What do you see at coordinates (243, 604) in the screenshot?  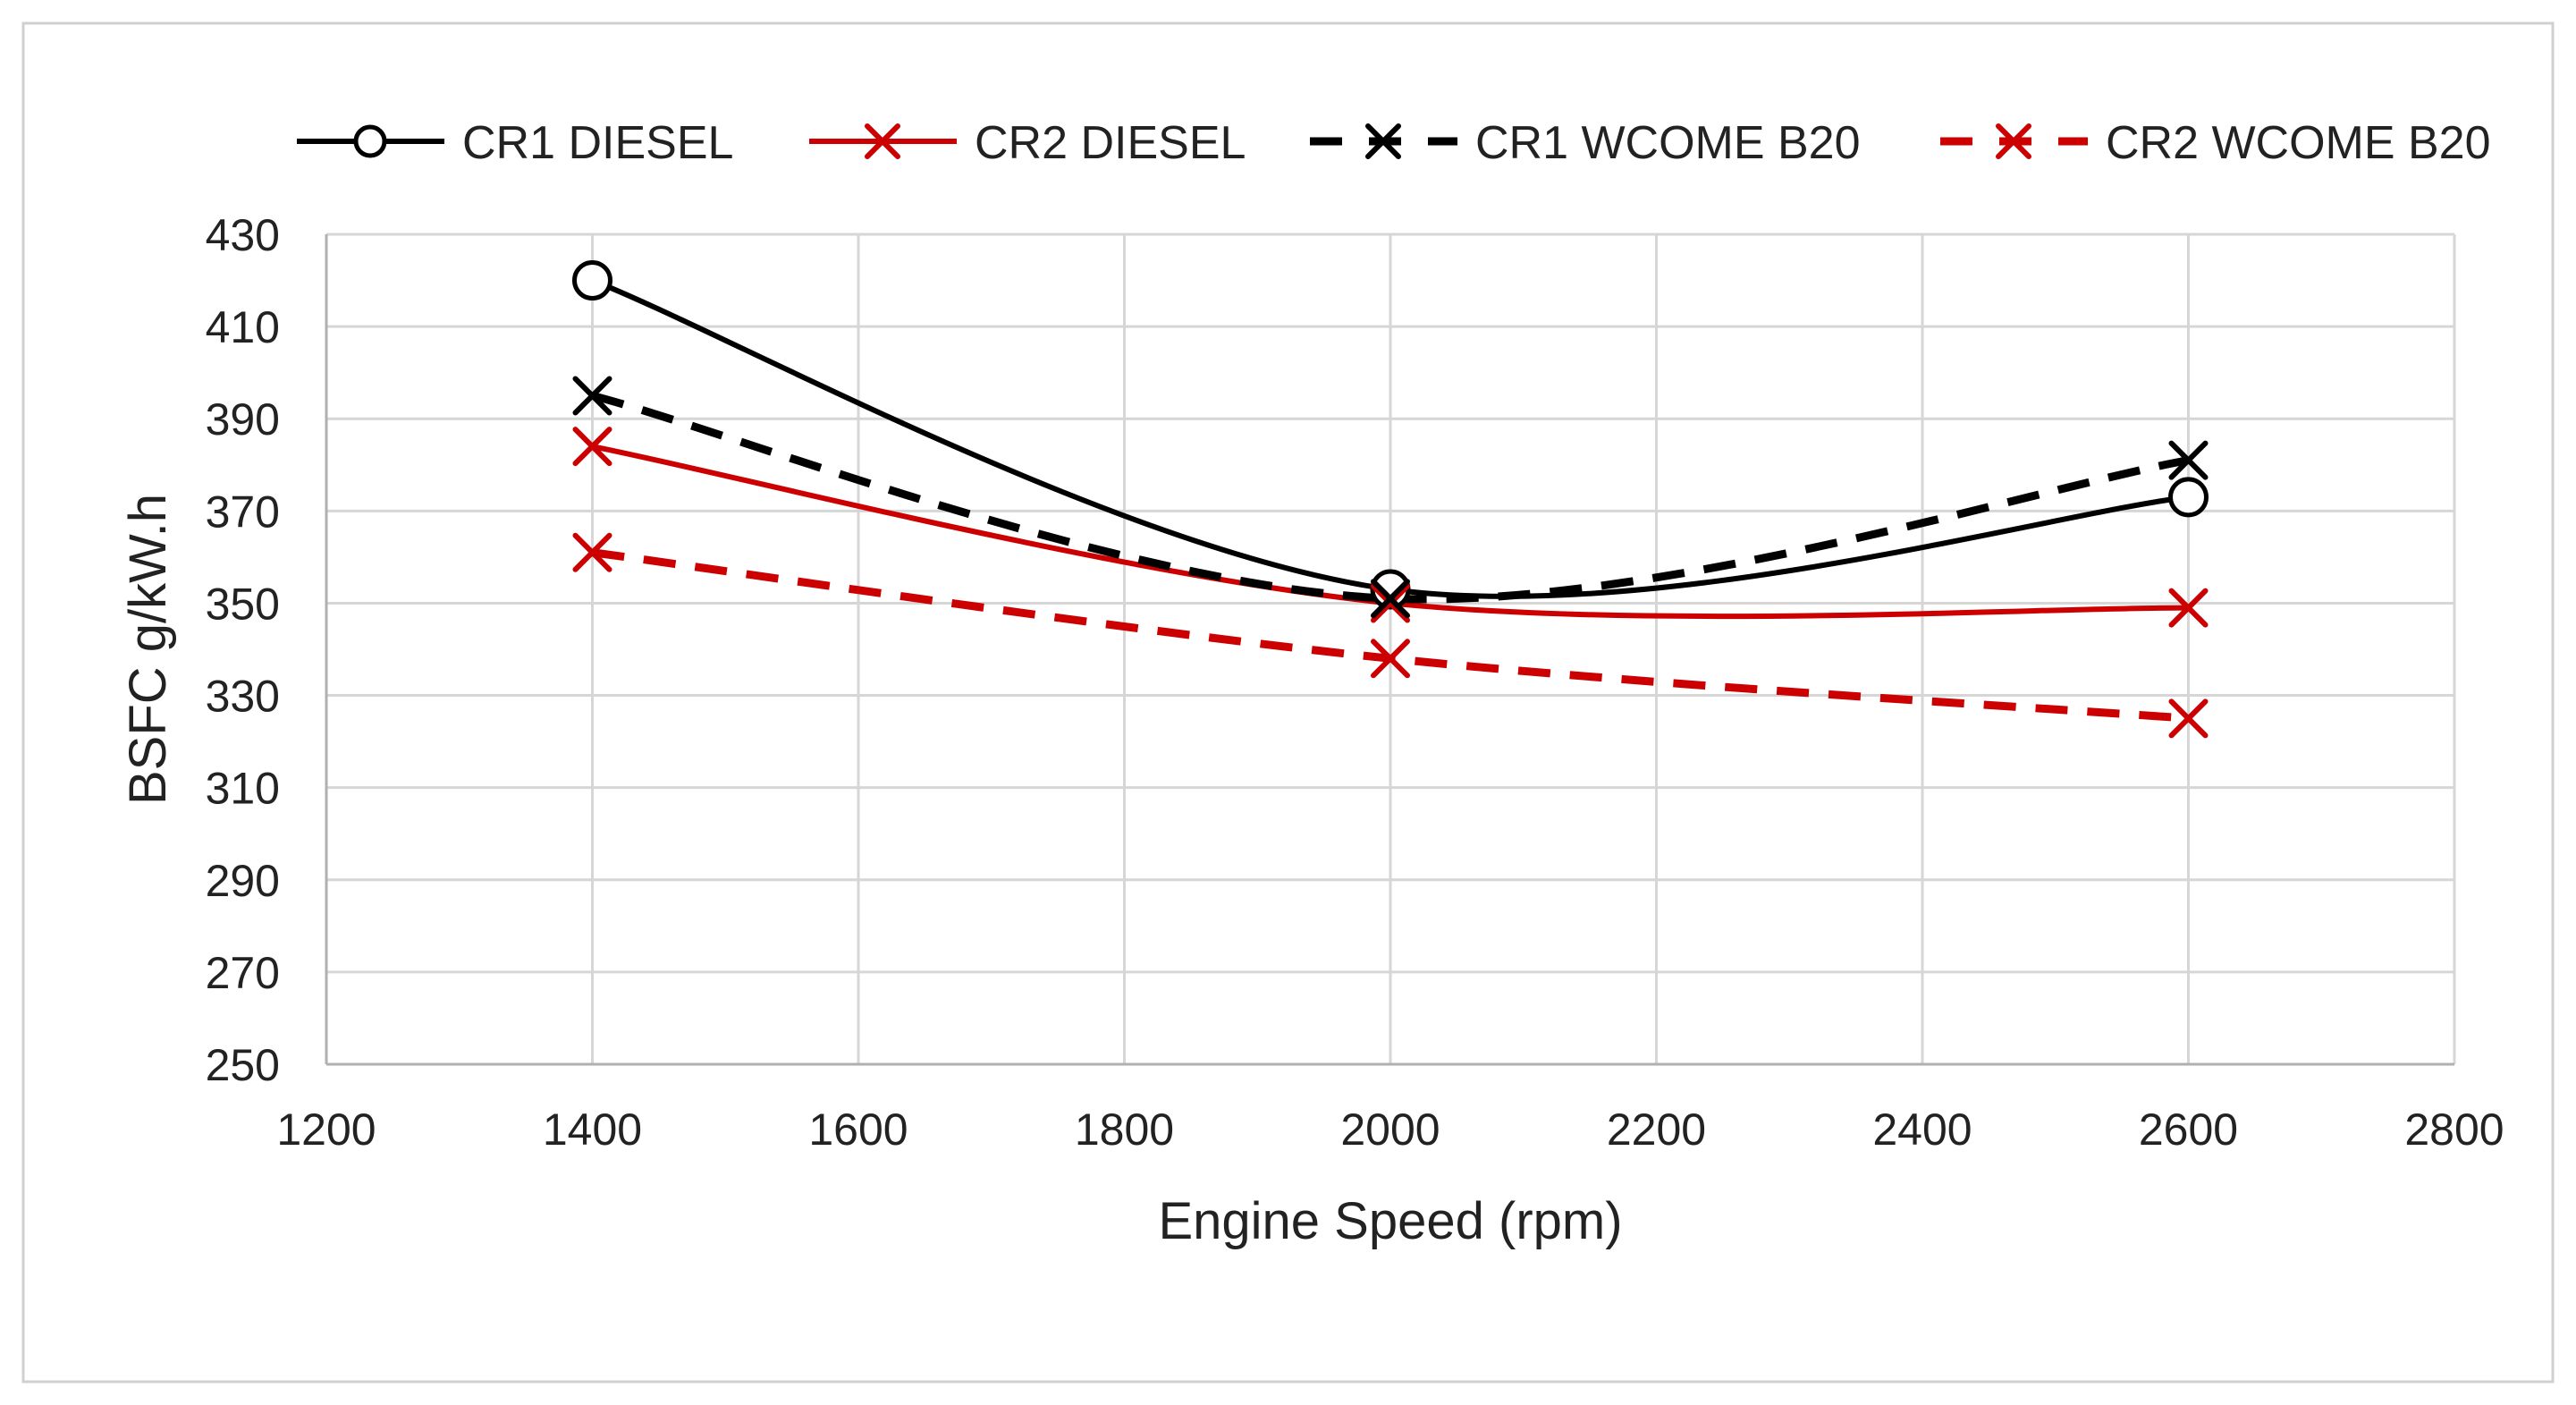 I see `y-tick-label: 350` at bounding box center [243, 604].